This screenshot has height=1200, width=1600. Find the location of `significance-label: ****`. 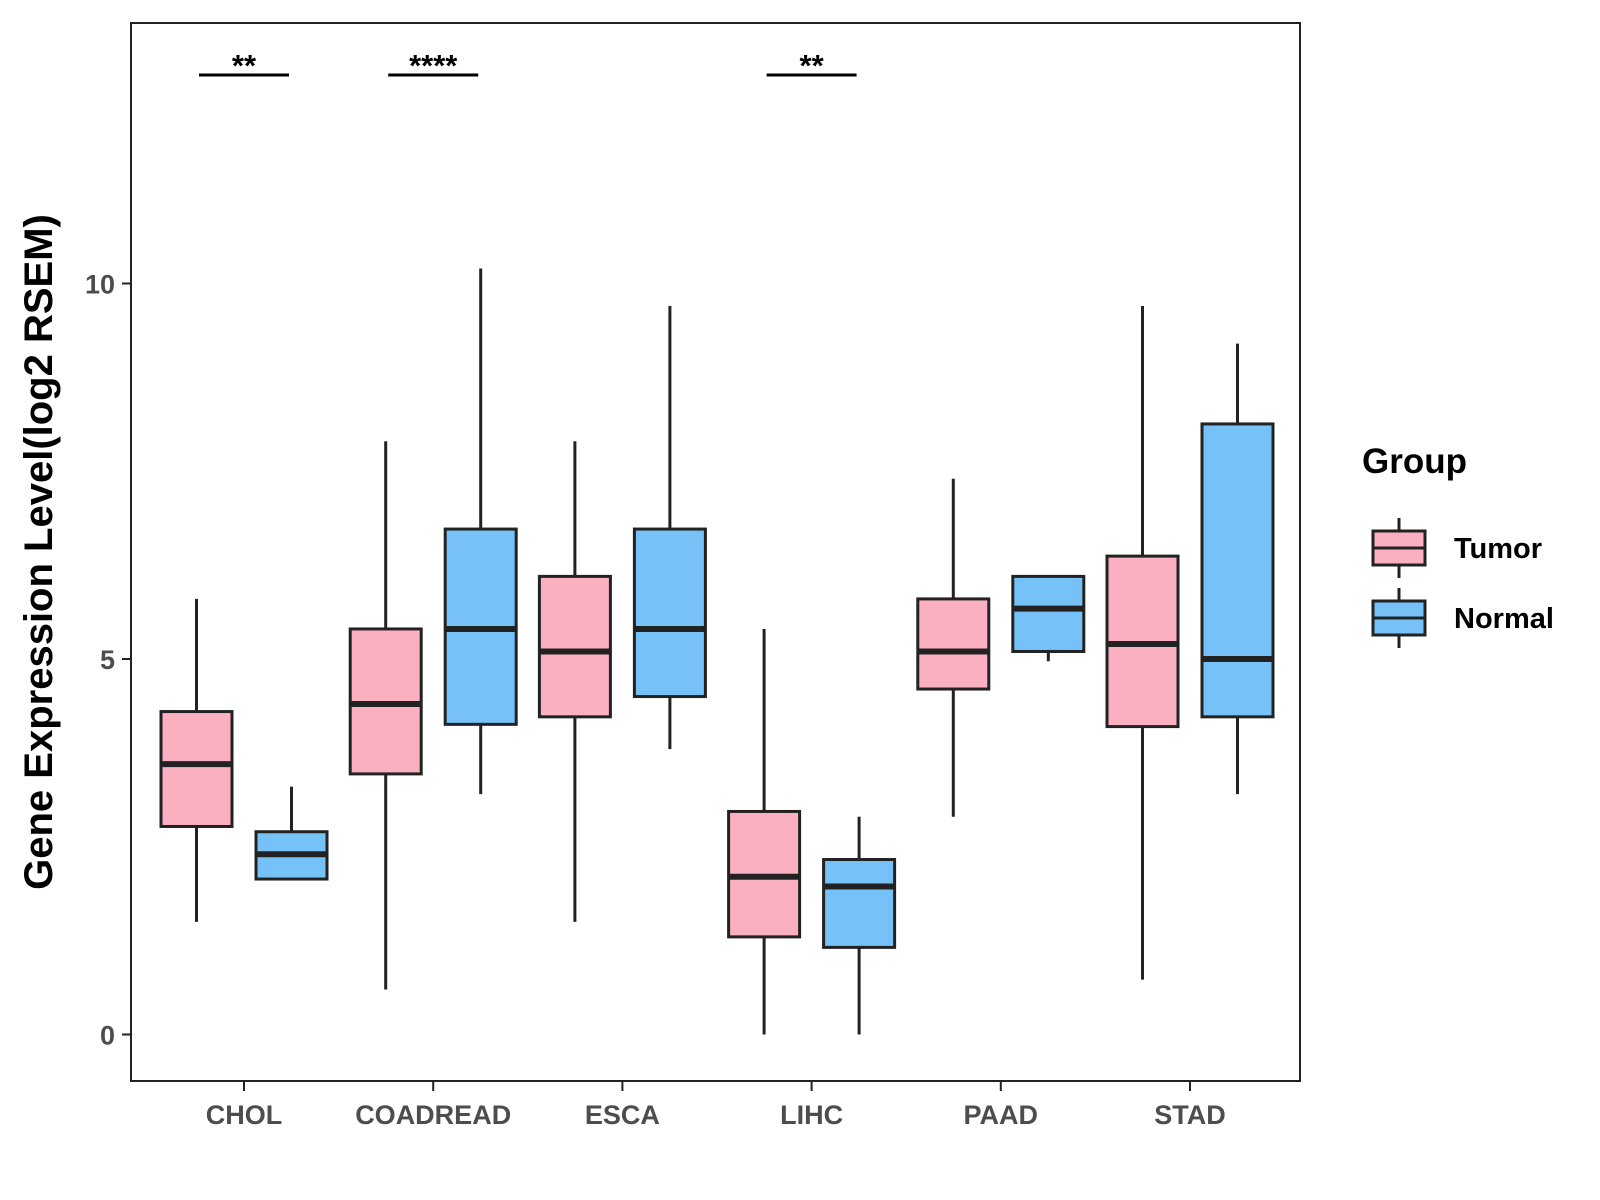

significance-label: **** is located at coordinates (433, 65).